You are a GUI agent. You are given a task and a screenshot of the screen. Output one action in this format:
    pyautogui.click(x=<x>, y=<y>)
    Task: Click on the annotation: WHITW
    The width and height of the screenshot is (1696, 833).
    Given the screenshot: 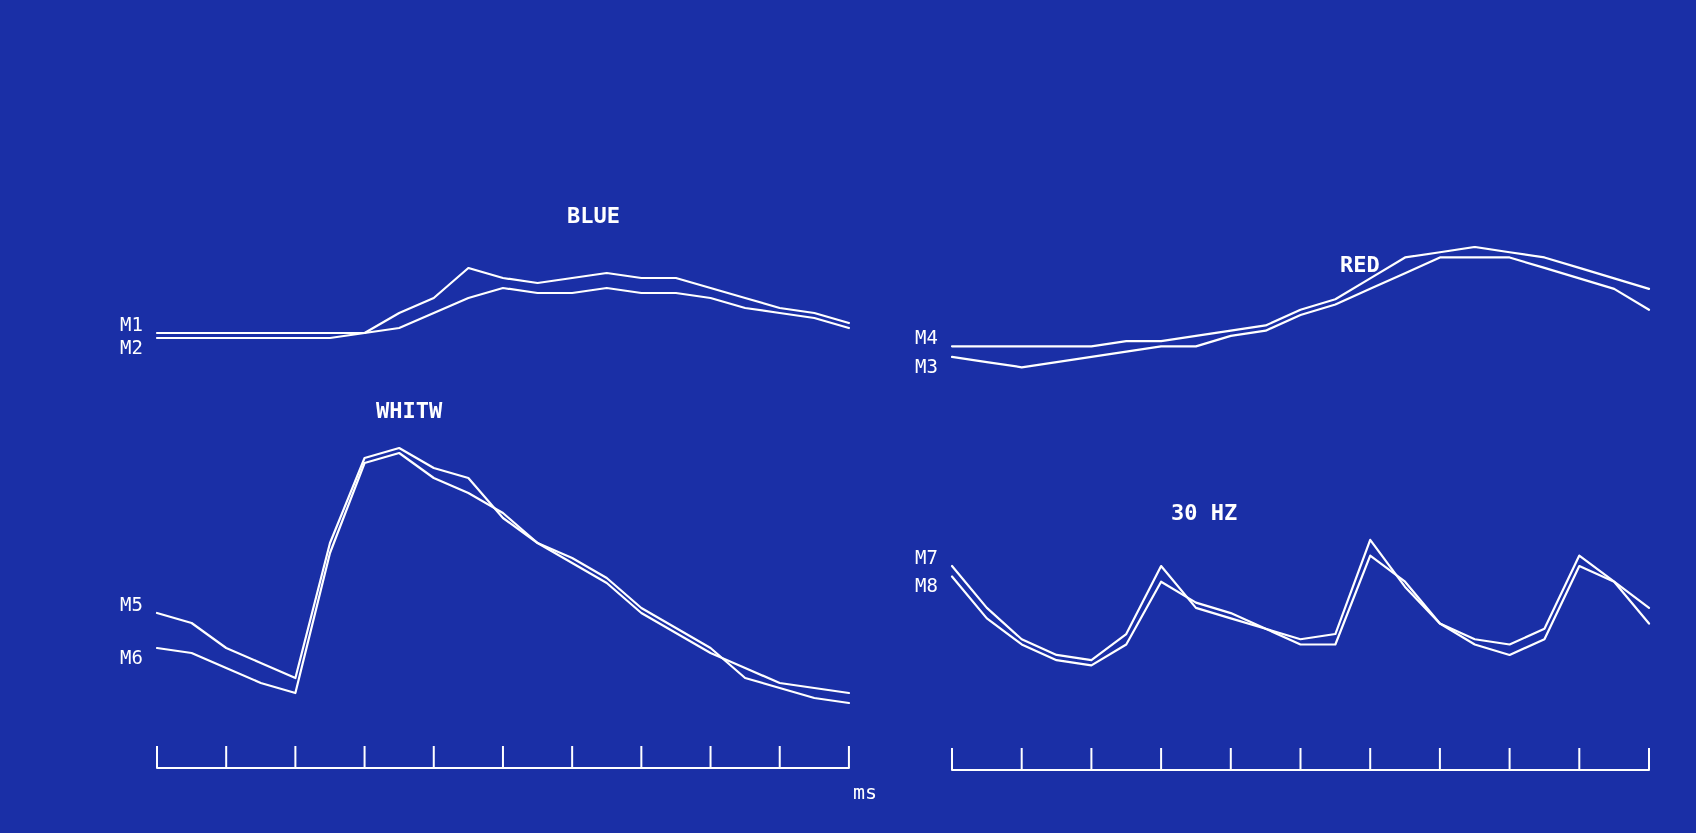 What is the action you would take?
    pyautogui.click(x=409, y=410)
    